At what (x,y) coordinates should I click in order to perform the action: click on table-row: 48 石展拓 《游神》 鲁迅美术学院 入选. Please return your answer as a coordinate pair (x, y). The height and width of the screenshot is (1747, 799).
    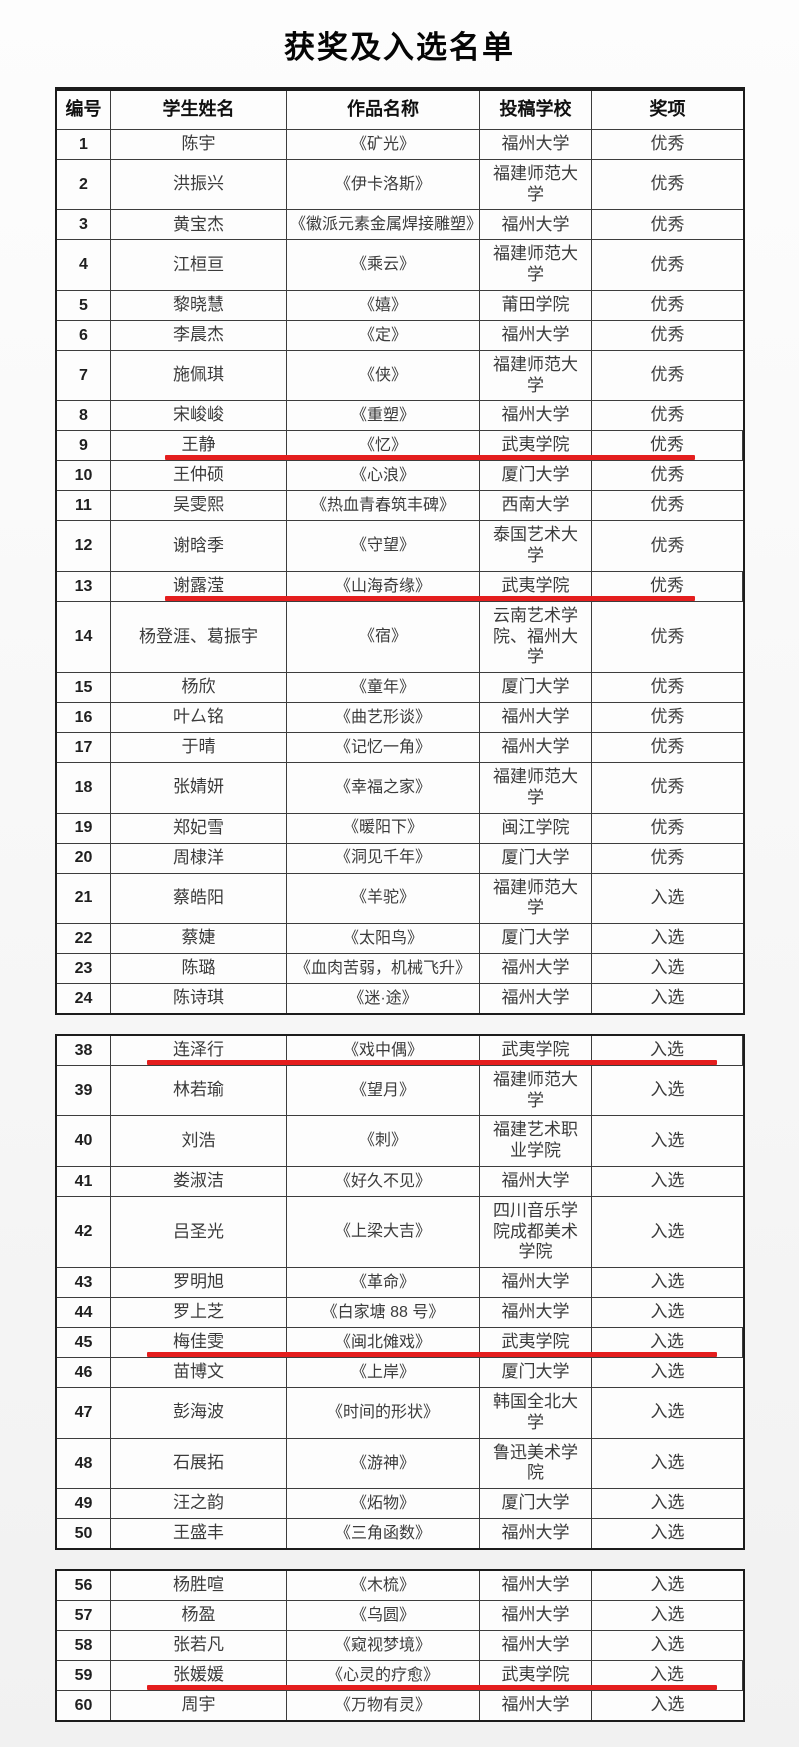
    Looking at the image, I should click on (400, 1464).